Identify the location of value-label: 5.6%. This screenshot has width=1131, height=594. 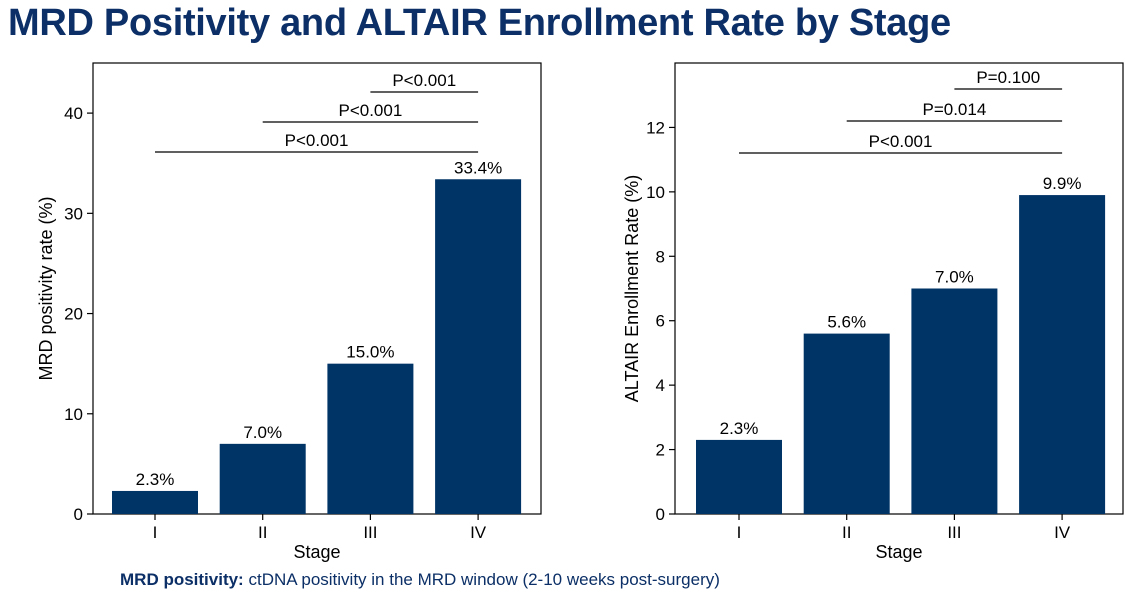
(846, 322).